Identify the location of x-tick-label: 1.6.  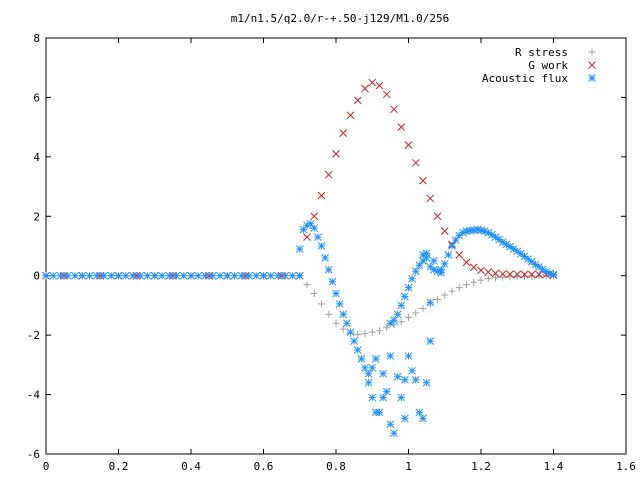
(626, 466).